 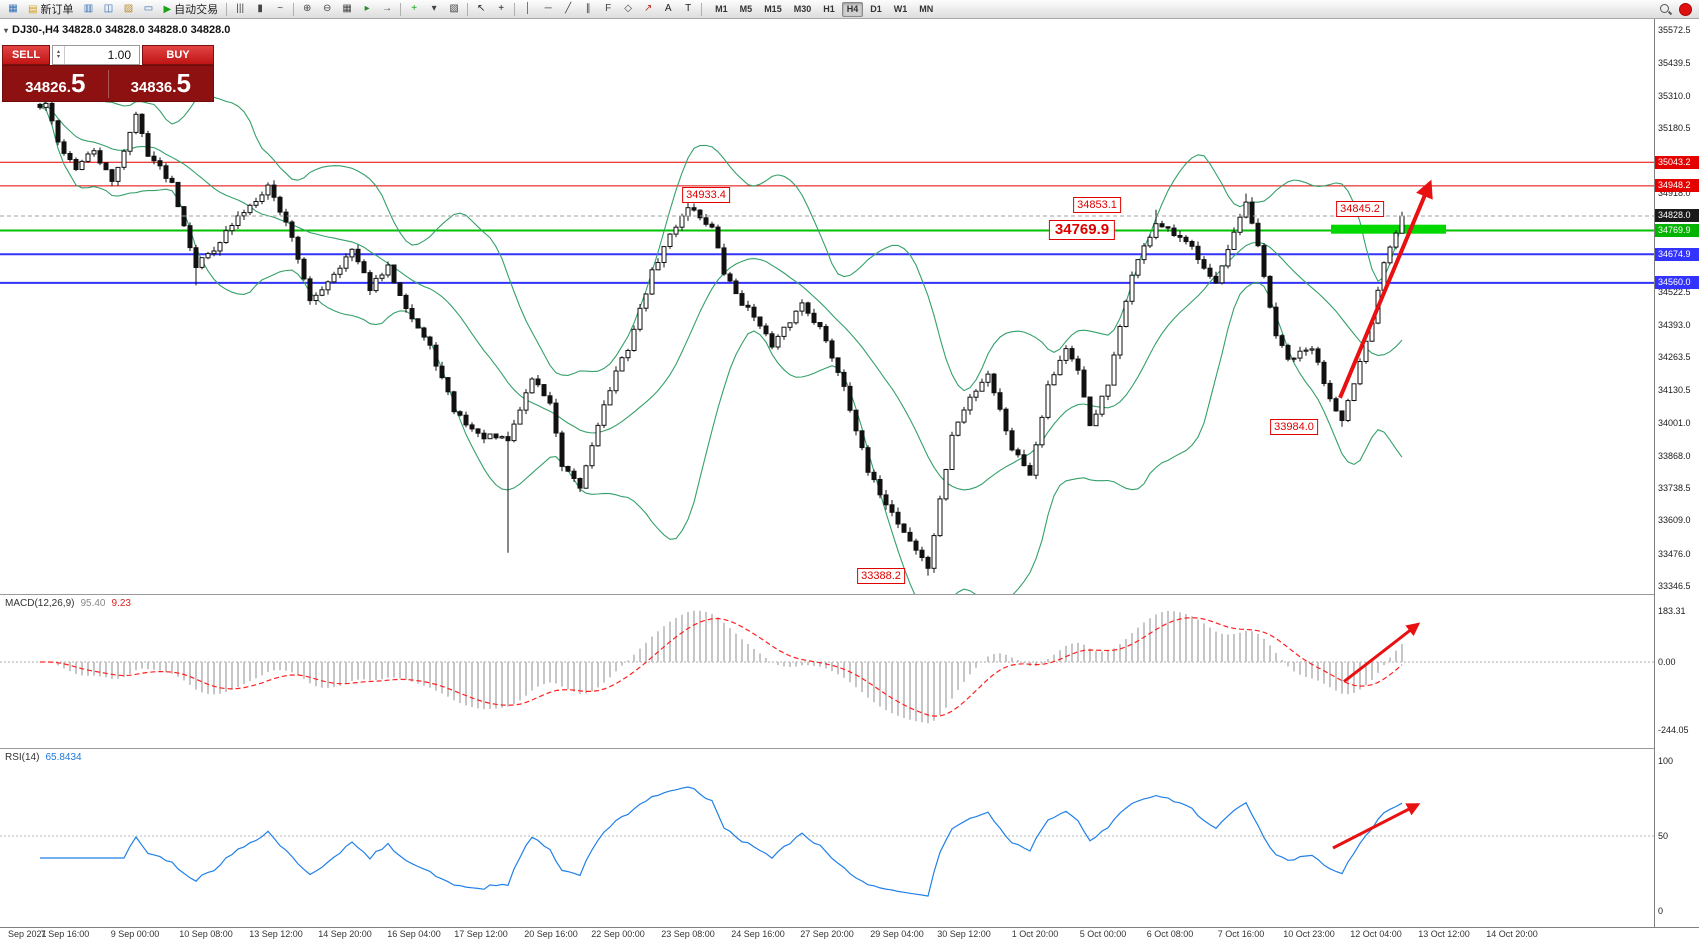 I want to click on arrows-icon: ↗, so click(x=648, y=9).